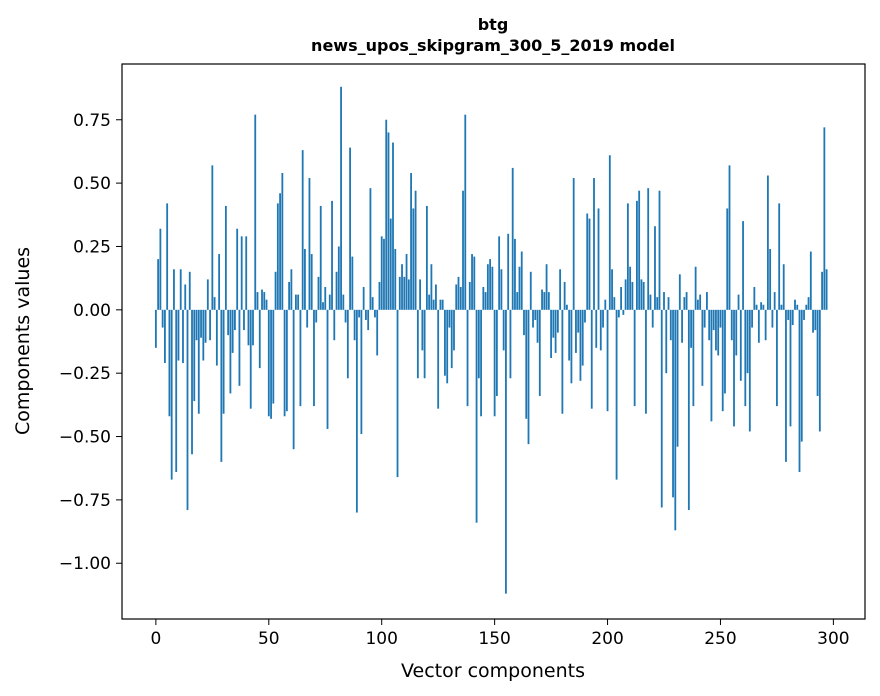 The image size is (880, 696). I want to click on y-tick-label: 0.25, so click(92, 247).